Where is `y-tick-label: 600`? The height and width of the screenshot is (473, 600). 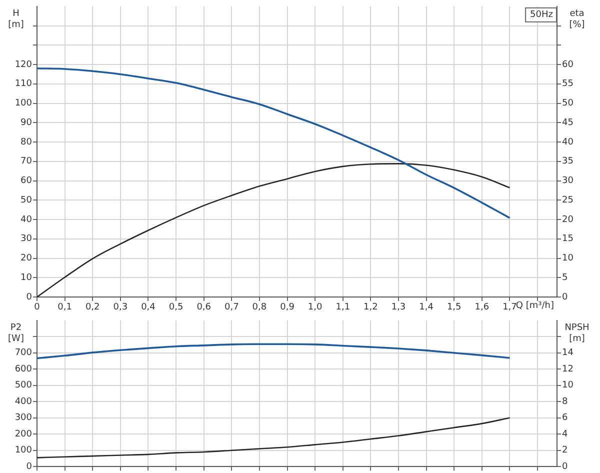 y-tick-label: 600 is located at coordinates (23, 369).